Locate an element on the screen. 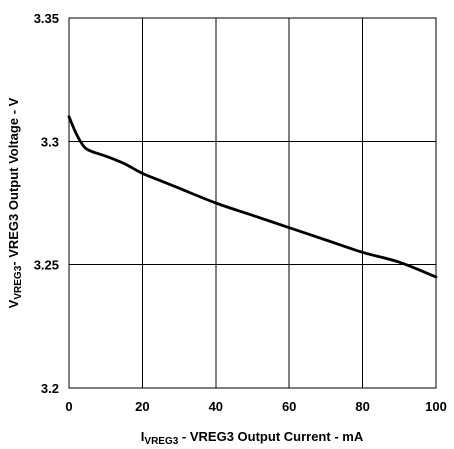 This screenshot has height=449, width=454. x-tick-labels: 0 20 40 60 80 100 is located at coordinates (255, 406).